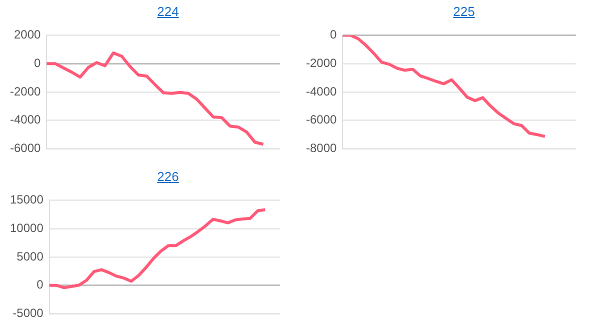 This screenshot has width=592, height=334. What do you see at coordinates (27, 199) in the screenshot?
I see `y-tick-label: 15000` at bounding box center [27, 199].